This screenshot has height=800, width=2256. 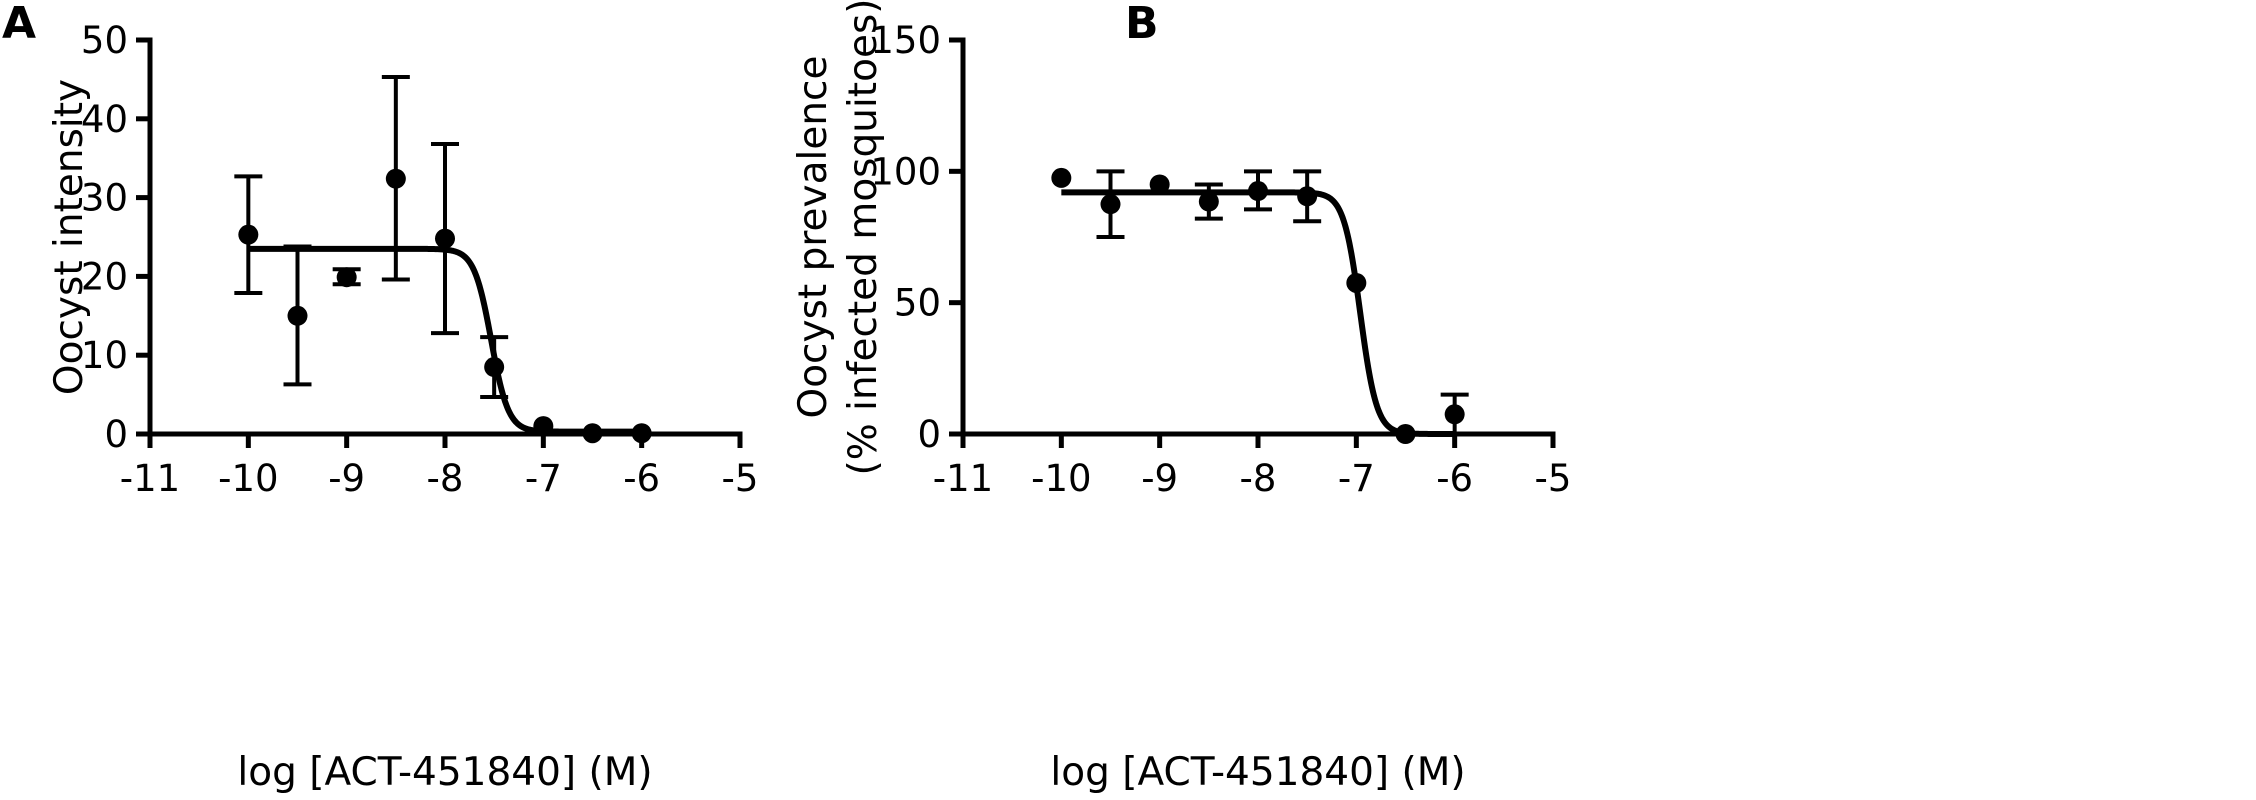 I want to click on panel-b-fit-curve, so click(x=1258, y=313).